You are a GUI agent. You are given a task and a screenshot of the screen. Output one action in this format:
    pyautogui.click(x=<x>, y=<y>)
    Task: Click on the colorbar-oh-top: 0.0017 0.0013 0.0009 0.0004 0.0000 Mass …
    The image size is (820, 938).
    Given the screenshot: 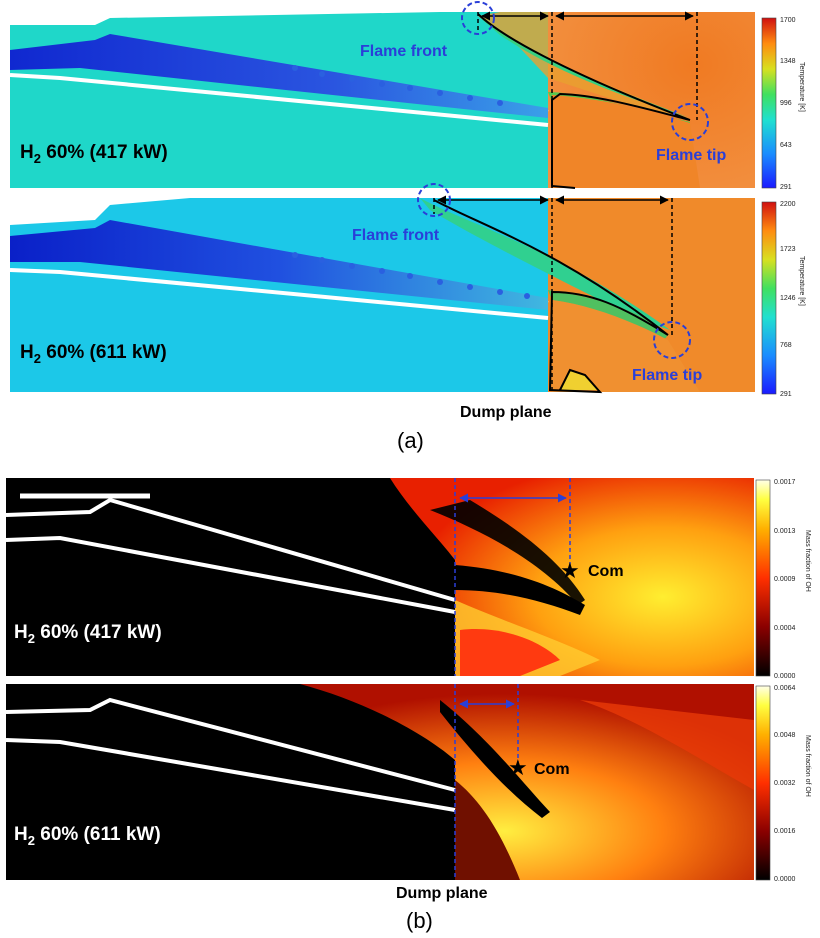 What is the action you would take?
    pyautogui.click(x=783, y=579)
    